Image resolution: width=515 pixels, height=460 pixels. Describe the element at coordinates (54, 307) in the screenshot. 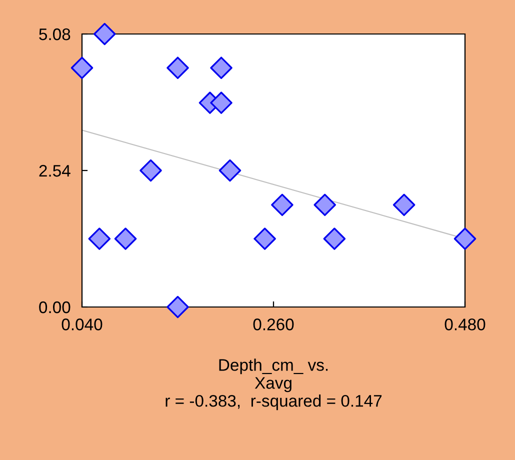

I see `y-tick-label: 0.00` at that location.